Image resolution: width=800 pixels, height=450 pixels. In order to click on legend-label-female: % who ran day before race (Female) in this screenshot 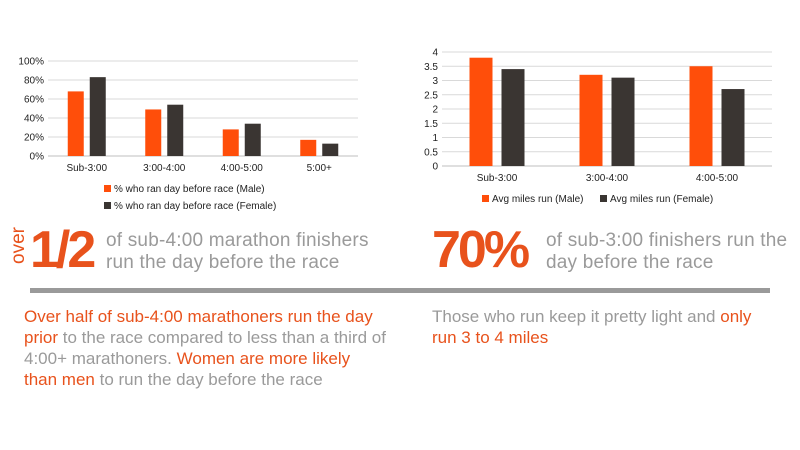, I will do `click(195, 206)`.